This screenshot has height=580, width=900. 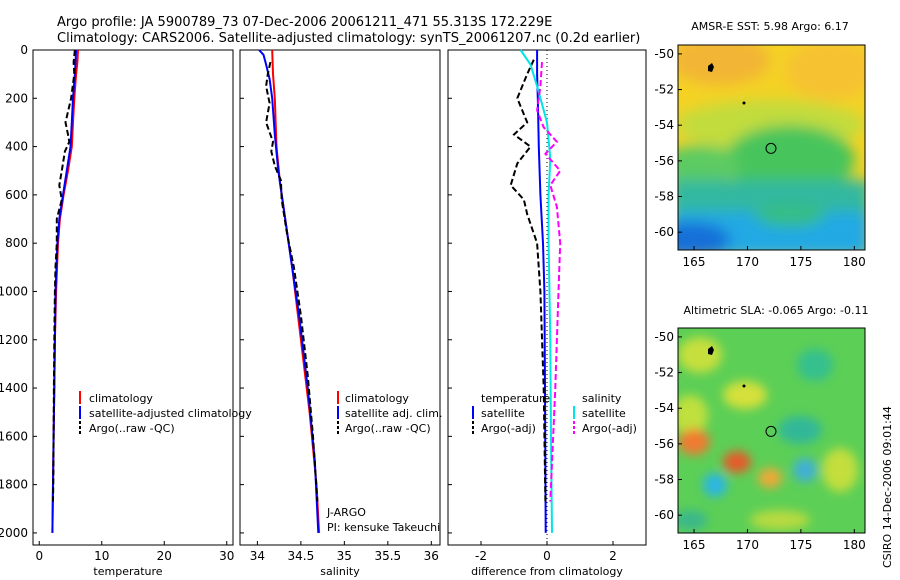 I want to click on sst-argo-location-marker, so click(x=771, y=148).